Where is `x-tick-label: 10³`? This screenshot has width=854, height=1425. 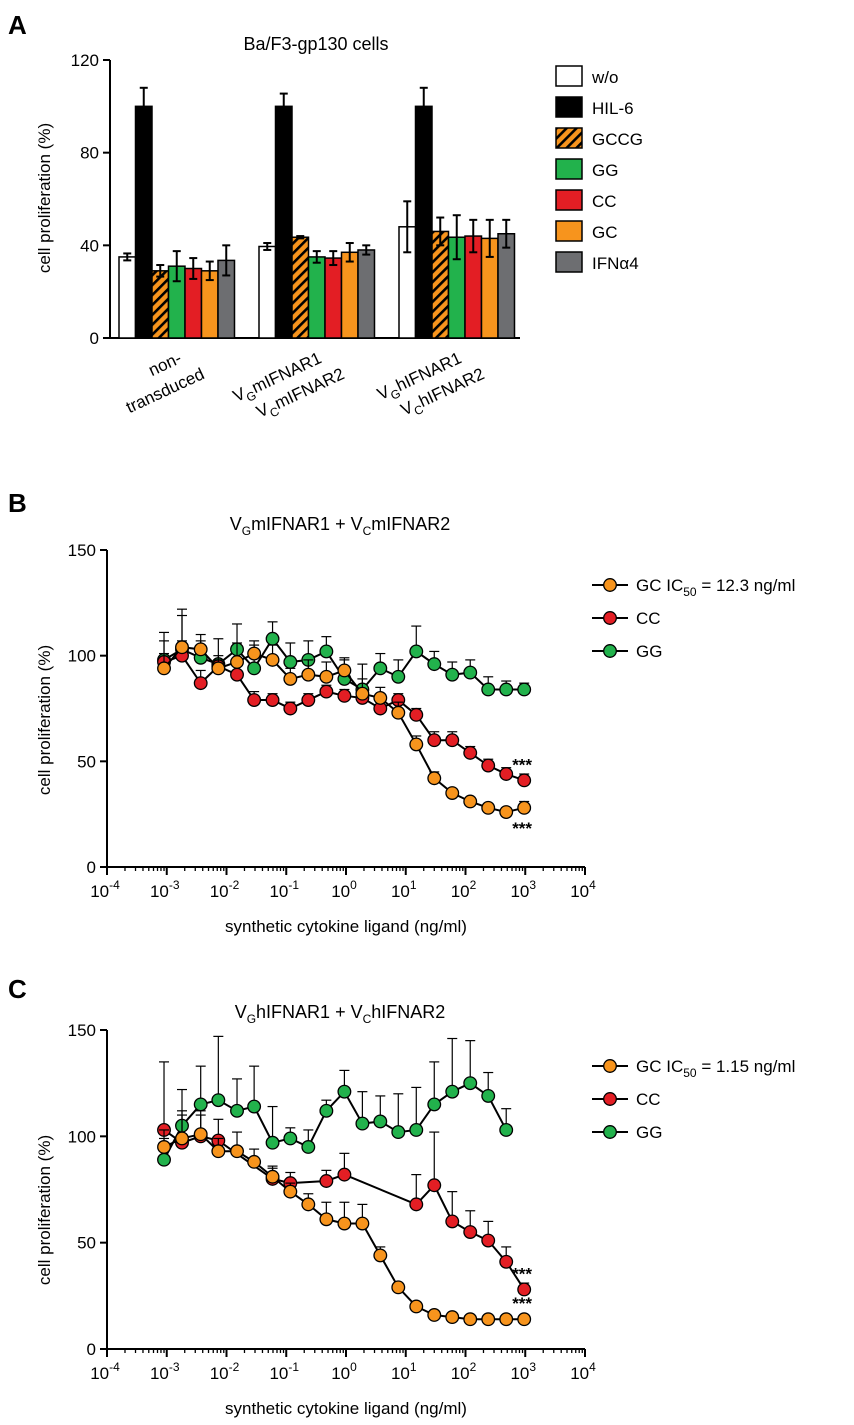
x-tick-label: 10³ is located at coordinates (523, 889).